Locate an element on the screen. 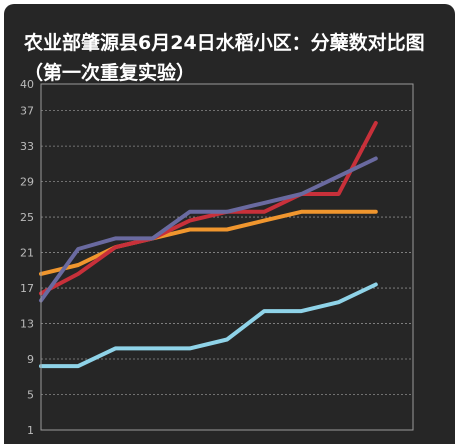 This screenshot has width=459, height=444. chart-title: 农业部肇源县6月24日水稻小区：分蘖数对比图（第一次重复实验） is located at coordinates (224, 58).